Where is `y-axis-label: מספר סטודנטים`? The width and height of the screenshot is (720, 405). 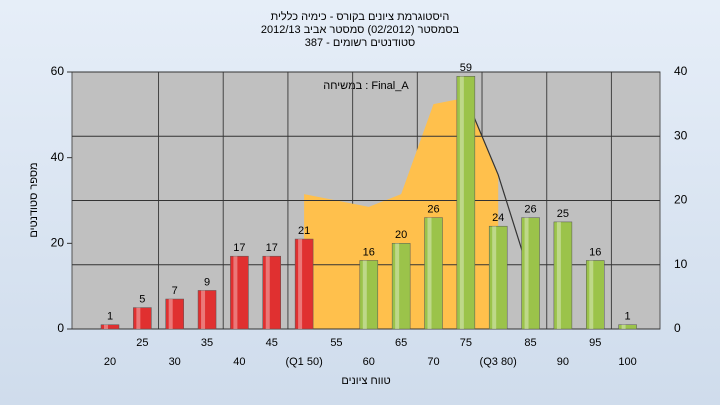
y-axis-label: מספר סטודנטים is located at coordinates (34, 199).